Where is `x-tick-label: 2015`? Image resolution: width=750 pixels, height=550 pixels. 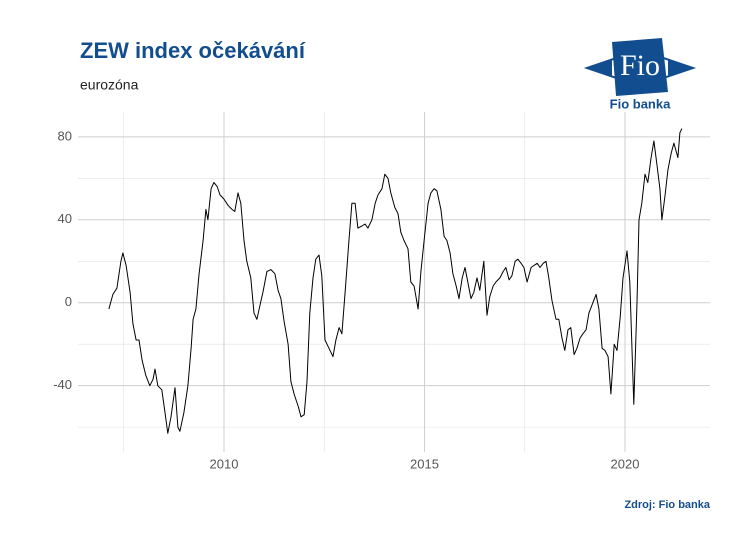 x-tick-label: 2015 is located at coordinates (424, 463).